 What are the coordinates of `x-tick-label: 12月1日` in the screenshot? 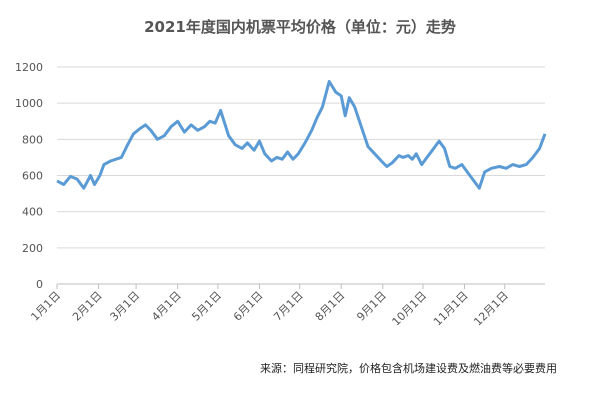 It's located at (491, 309).